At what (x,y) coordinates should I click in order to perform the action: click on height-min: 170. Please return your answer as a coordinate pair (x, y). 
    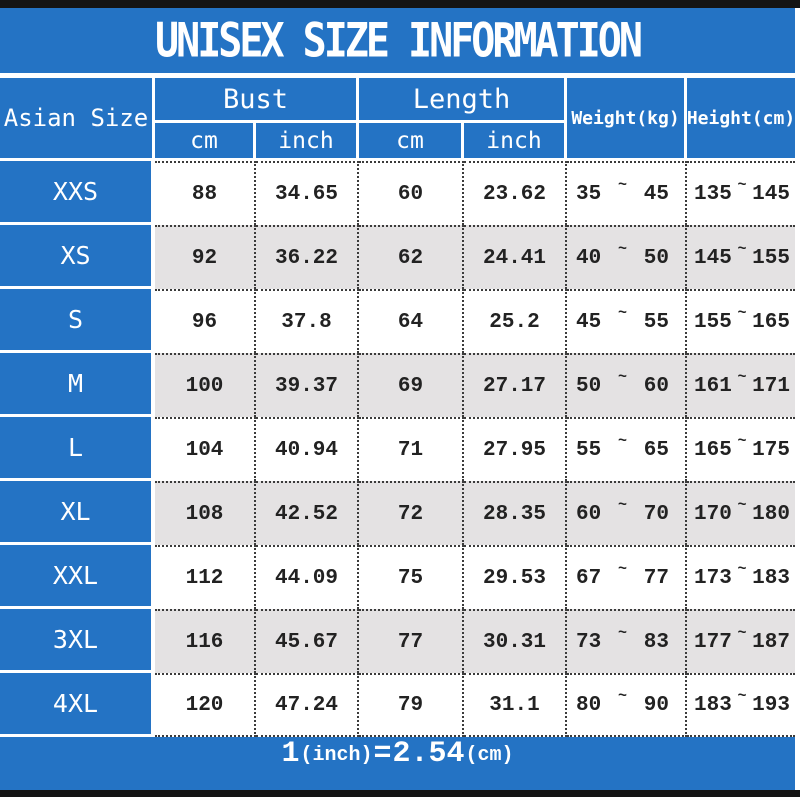
    Looking at the image, I should click on (713, 514).